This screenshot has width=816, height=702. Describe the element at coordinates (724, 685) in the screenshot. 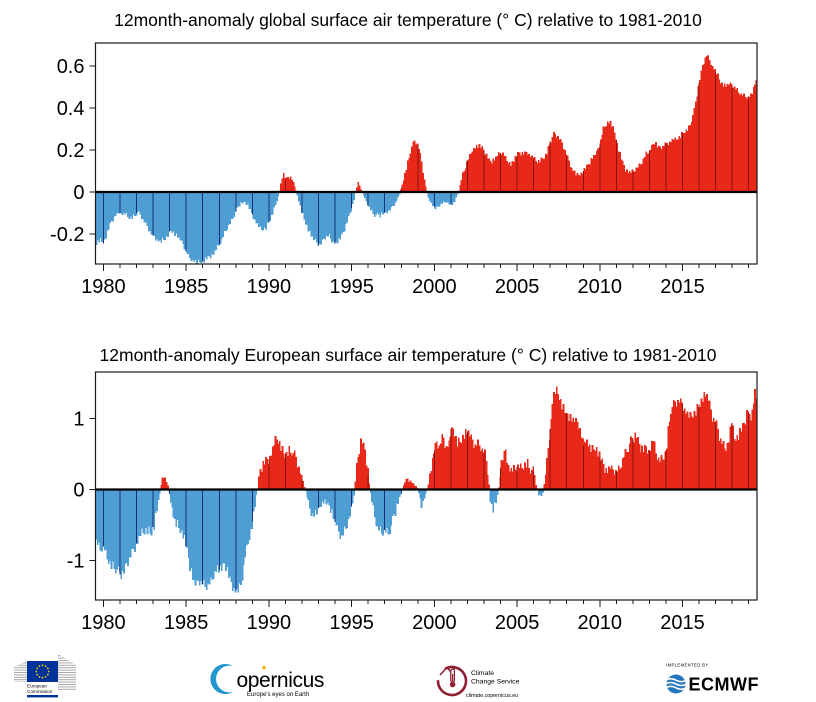

I see `ecmwf-wordmark: ECMWF` at that location.